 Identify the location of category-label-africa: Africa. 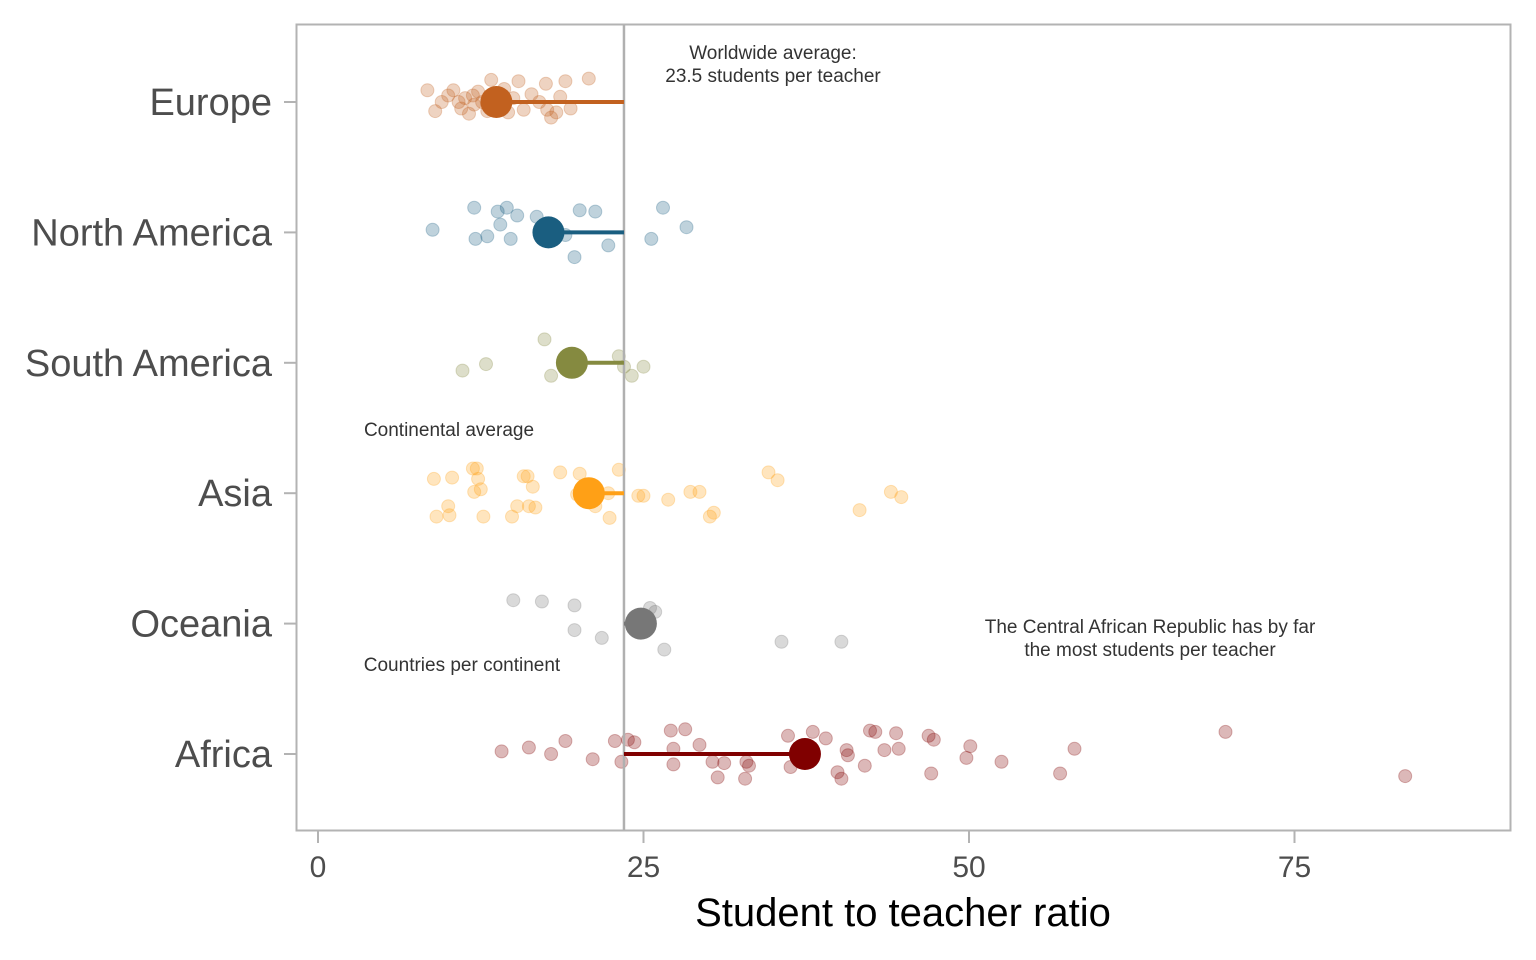
(224, 755).